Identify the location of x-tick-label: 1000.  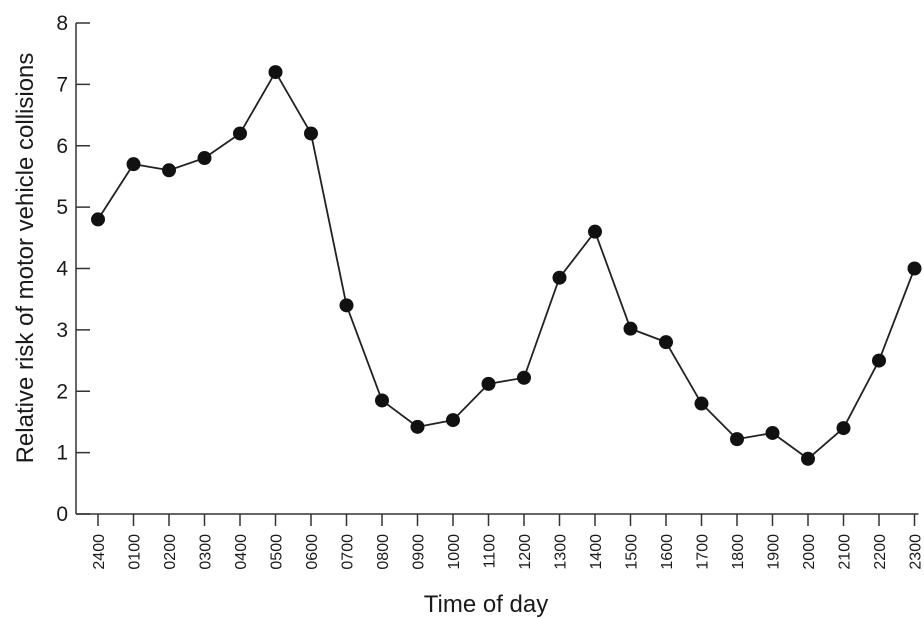
(454, 552).